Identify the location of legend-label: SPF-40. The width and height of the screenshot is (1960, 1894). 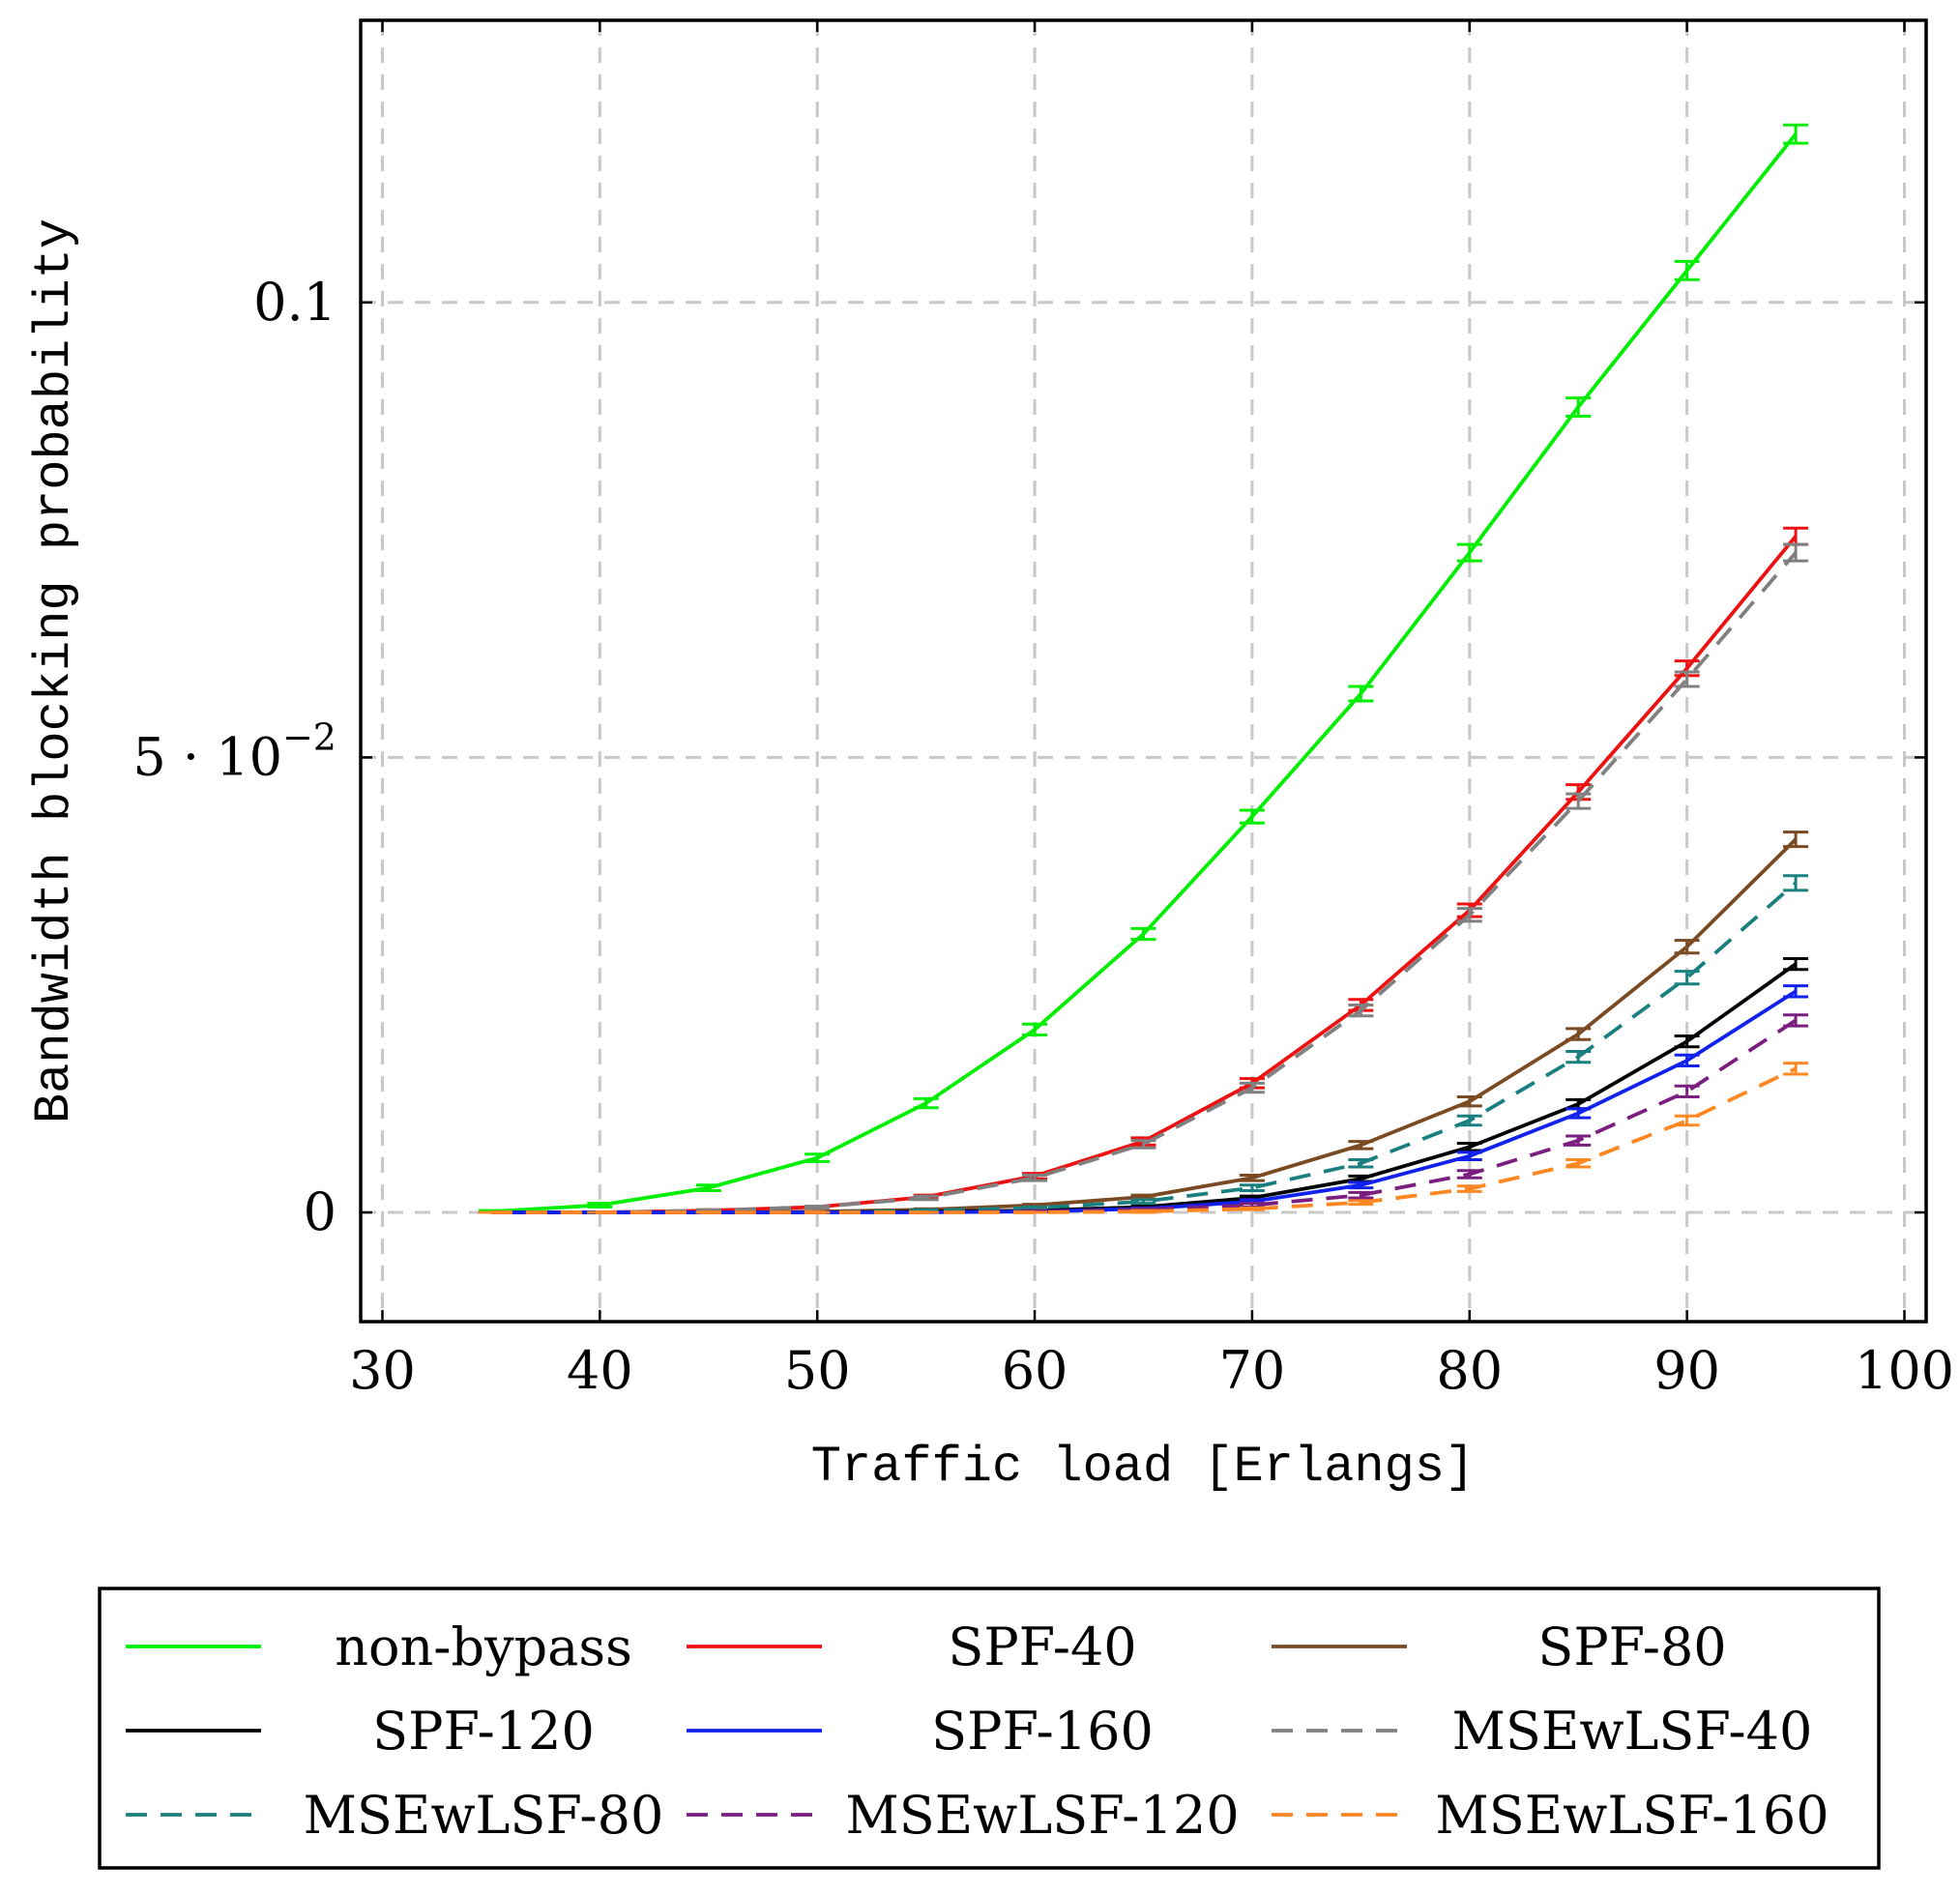
(1042, 1647).